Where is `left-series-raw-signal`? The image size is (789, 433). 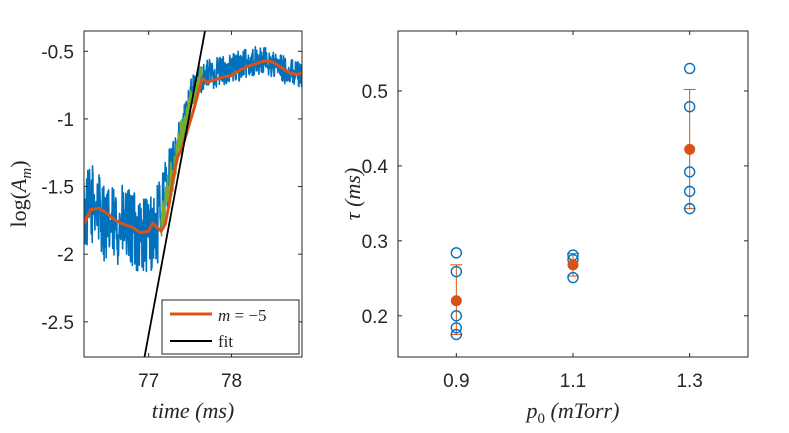
left-series-raw-signal is located at coordinates (193, 159).